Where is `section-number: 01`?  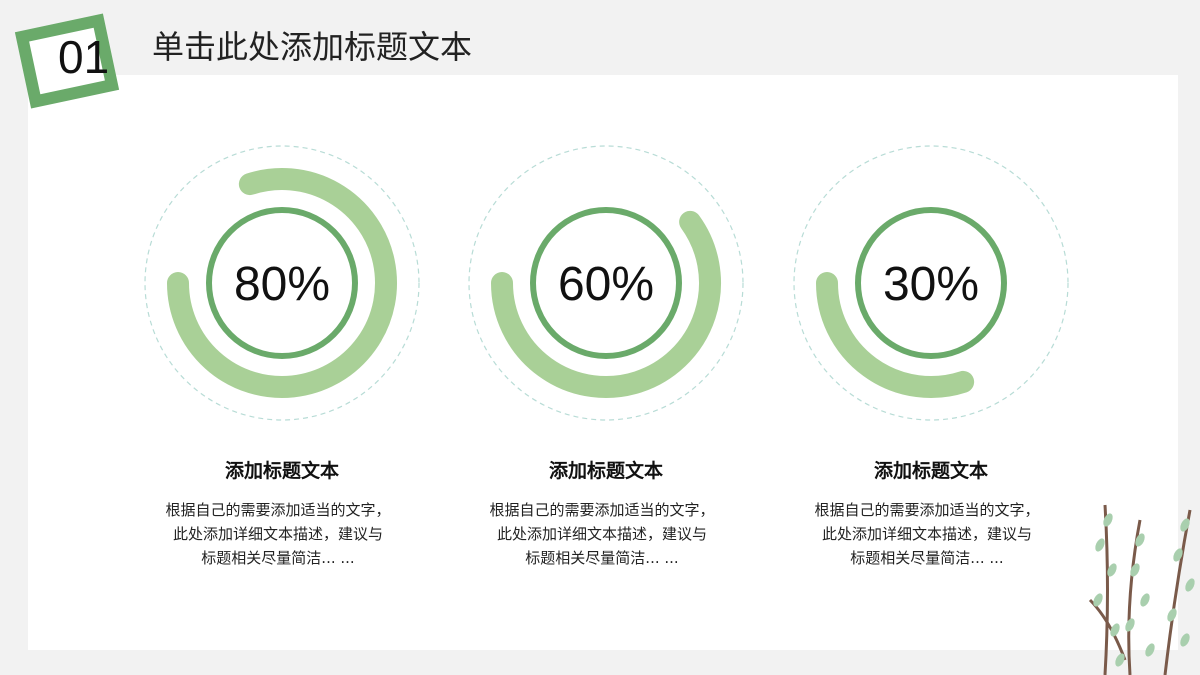
section-number: 01 is located at coordinates (84, 57).